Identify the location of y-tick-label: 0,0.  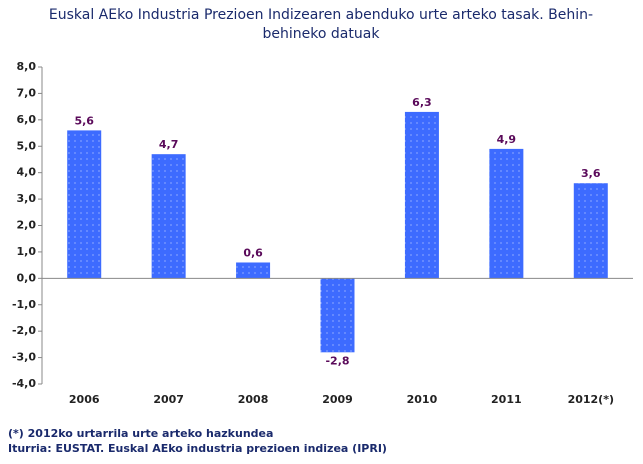
(27, 277).